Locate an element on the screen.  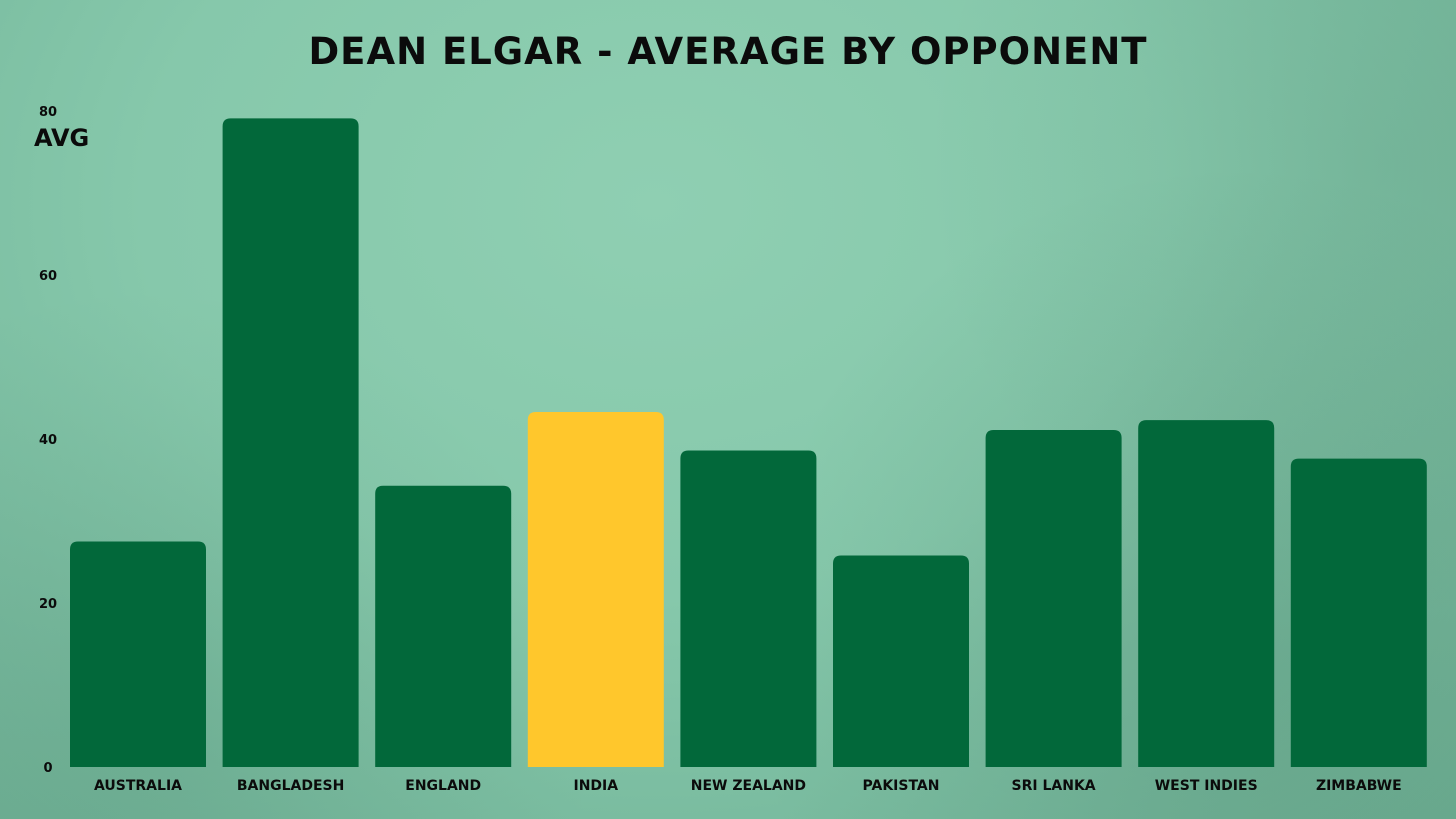
x-tick-label: PAKISTAN is located at coordinates (901, 786).